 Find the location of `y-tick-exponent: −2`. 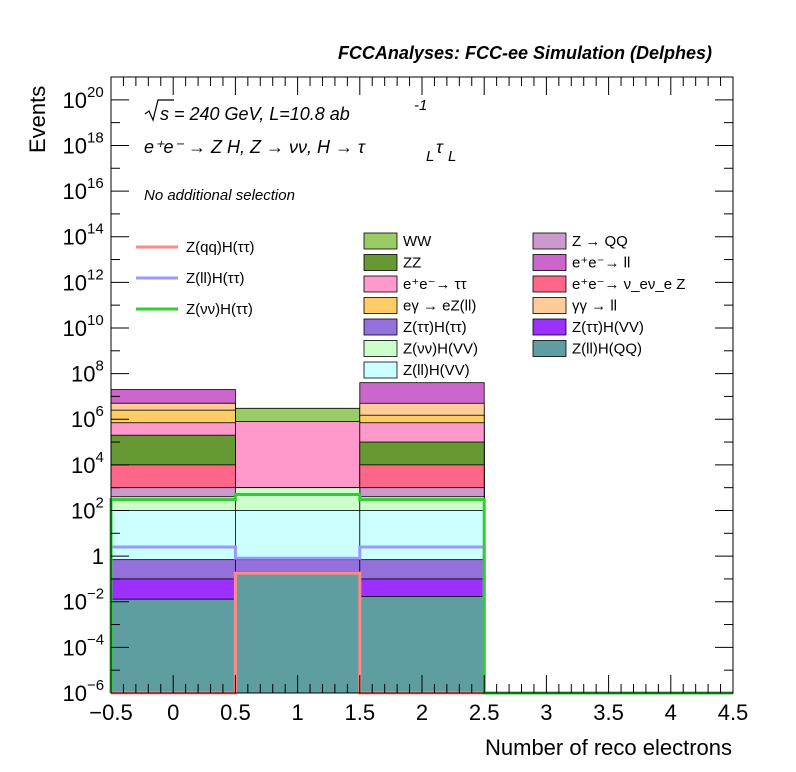

y-tick-exponent: −2 is located at coordinates (95, 594).